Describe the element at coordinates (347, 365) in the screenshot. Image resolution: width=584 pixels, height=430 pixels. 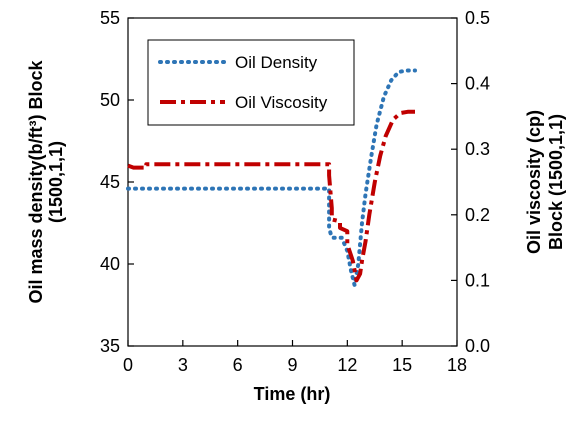
I see `x-tick-label: 12` at that location.